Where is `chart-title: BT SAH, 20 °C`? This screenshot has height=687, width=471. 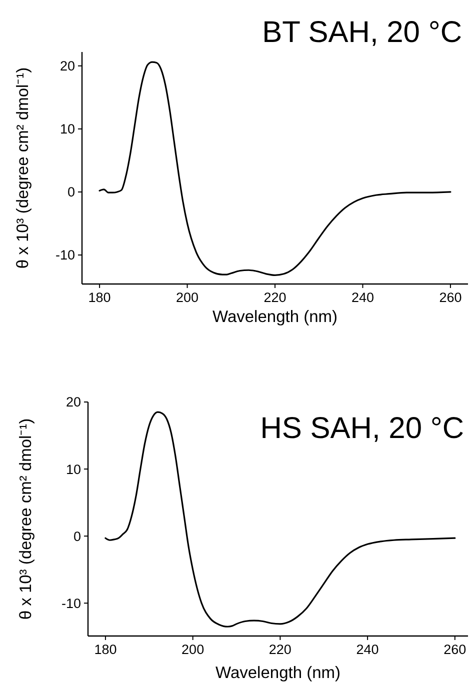
chart-title: BT SAH, 20 °C is located at coordinates (362, 32).